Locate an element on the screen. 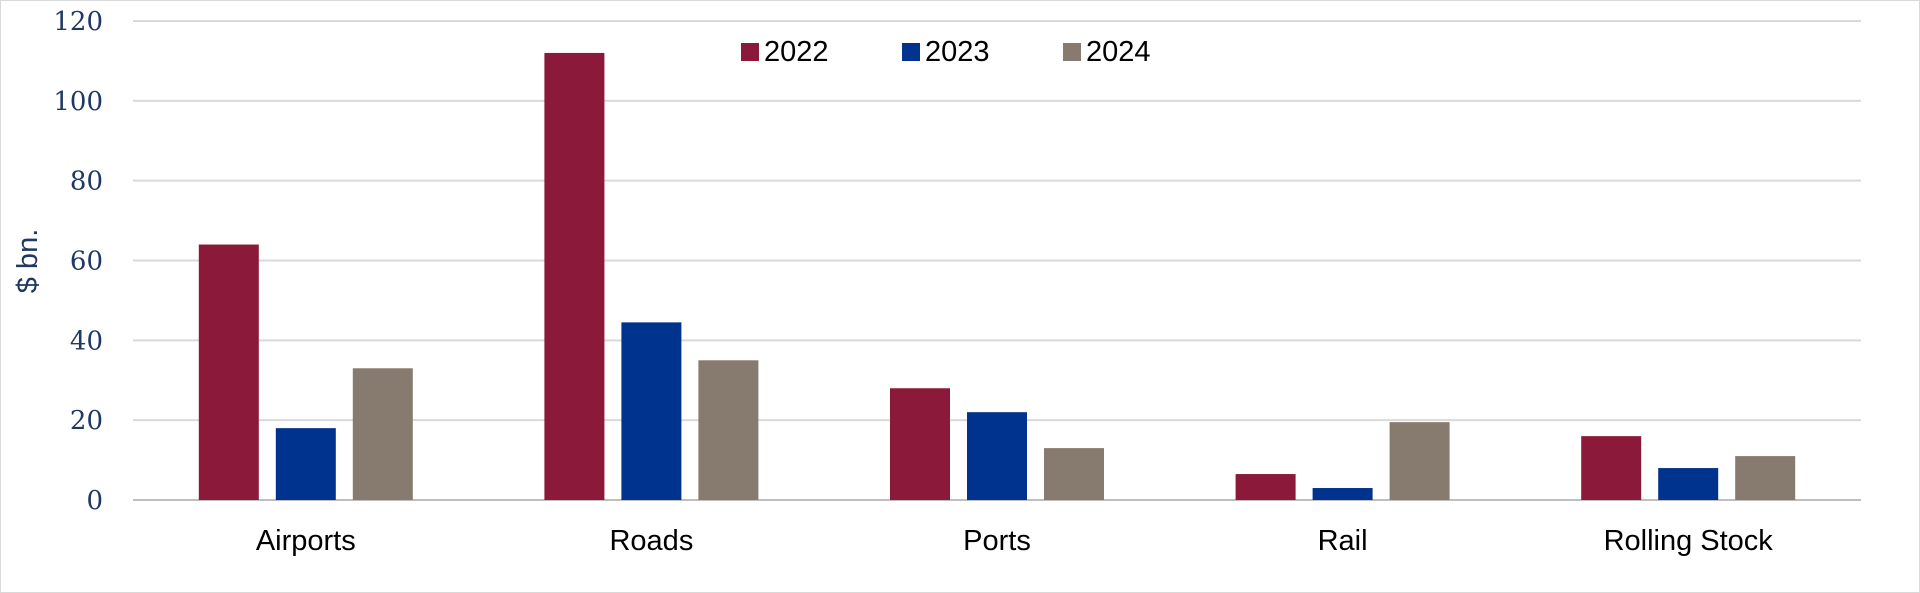 The image size is (1920, 593). legend-label-2023: 2023 is located at coordinates (957, 52).